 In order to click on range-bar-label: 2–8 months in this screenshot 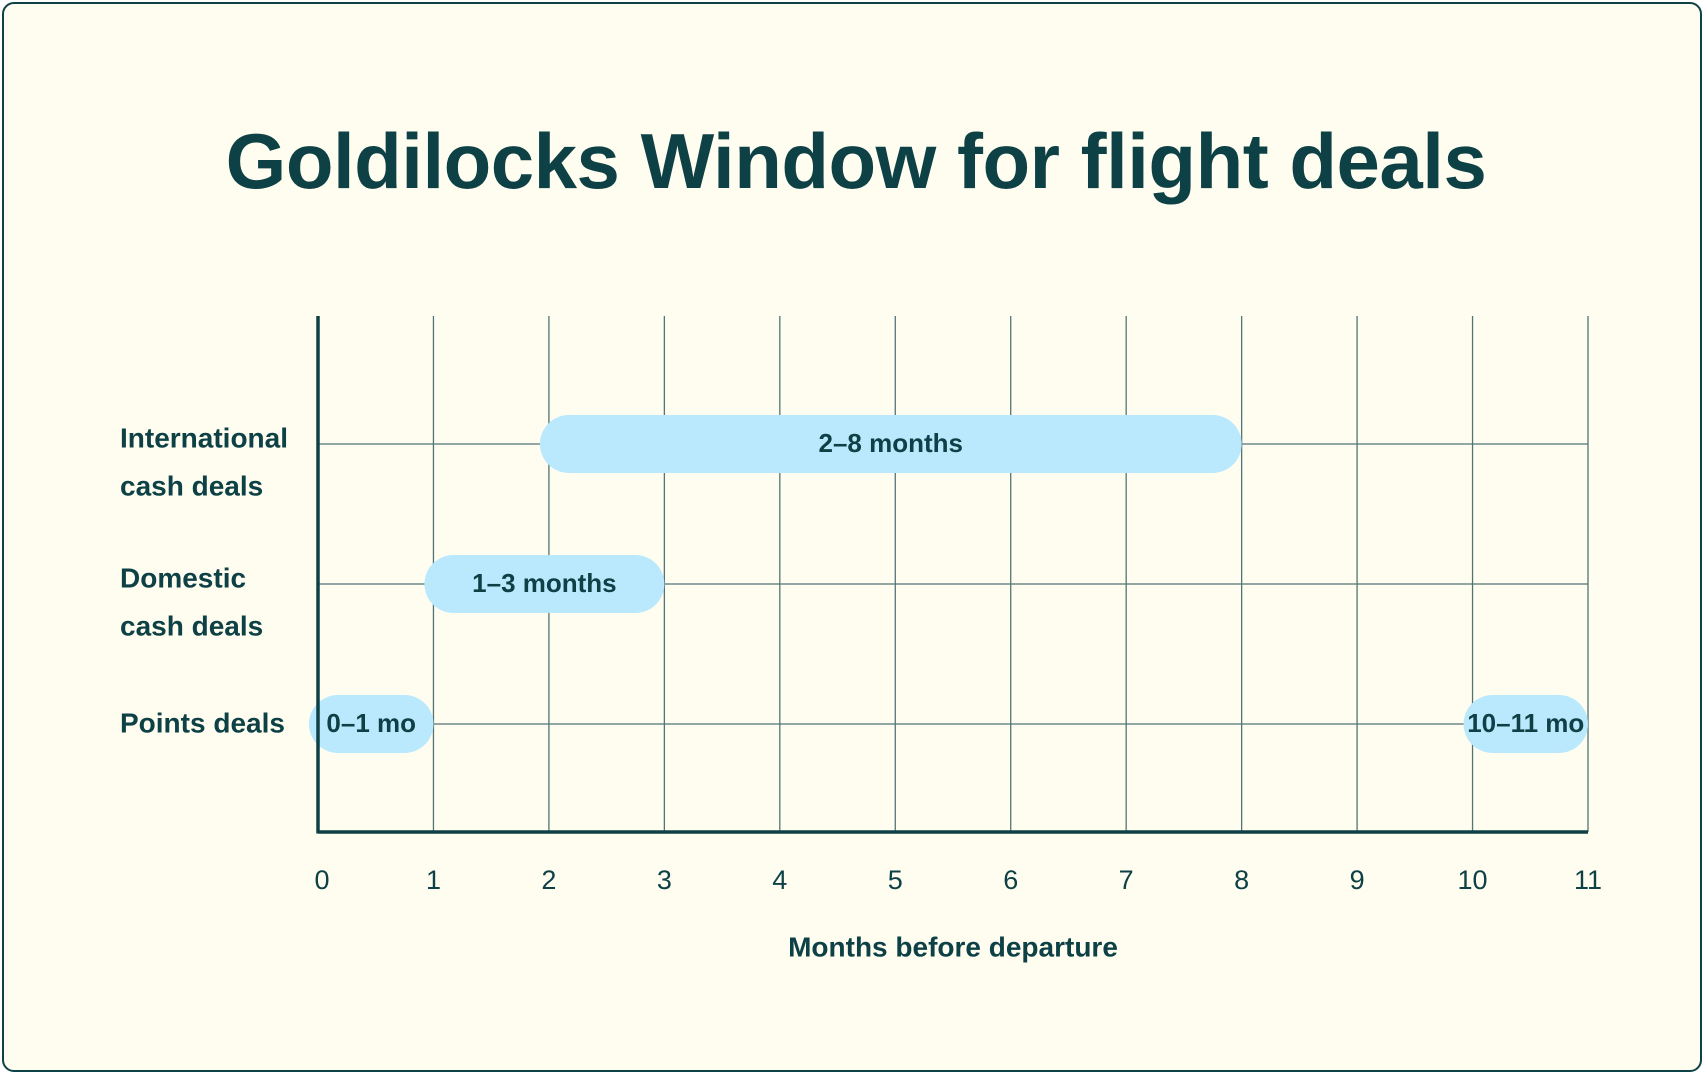, I will do `click(891, 443)`.